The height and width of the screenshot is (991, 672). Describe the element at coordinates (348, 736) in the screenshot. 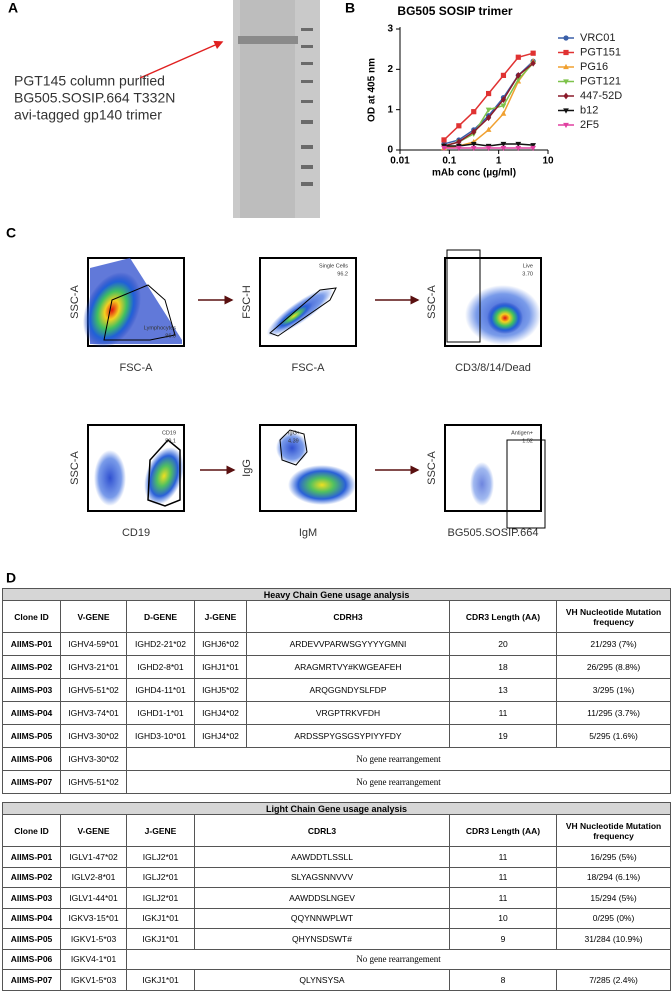

I see `cell: ARDSSPYGSGSYPIYYFDY` at that location.